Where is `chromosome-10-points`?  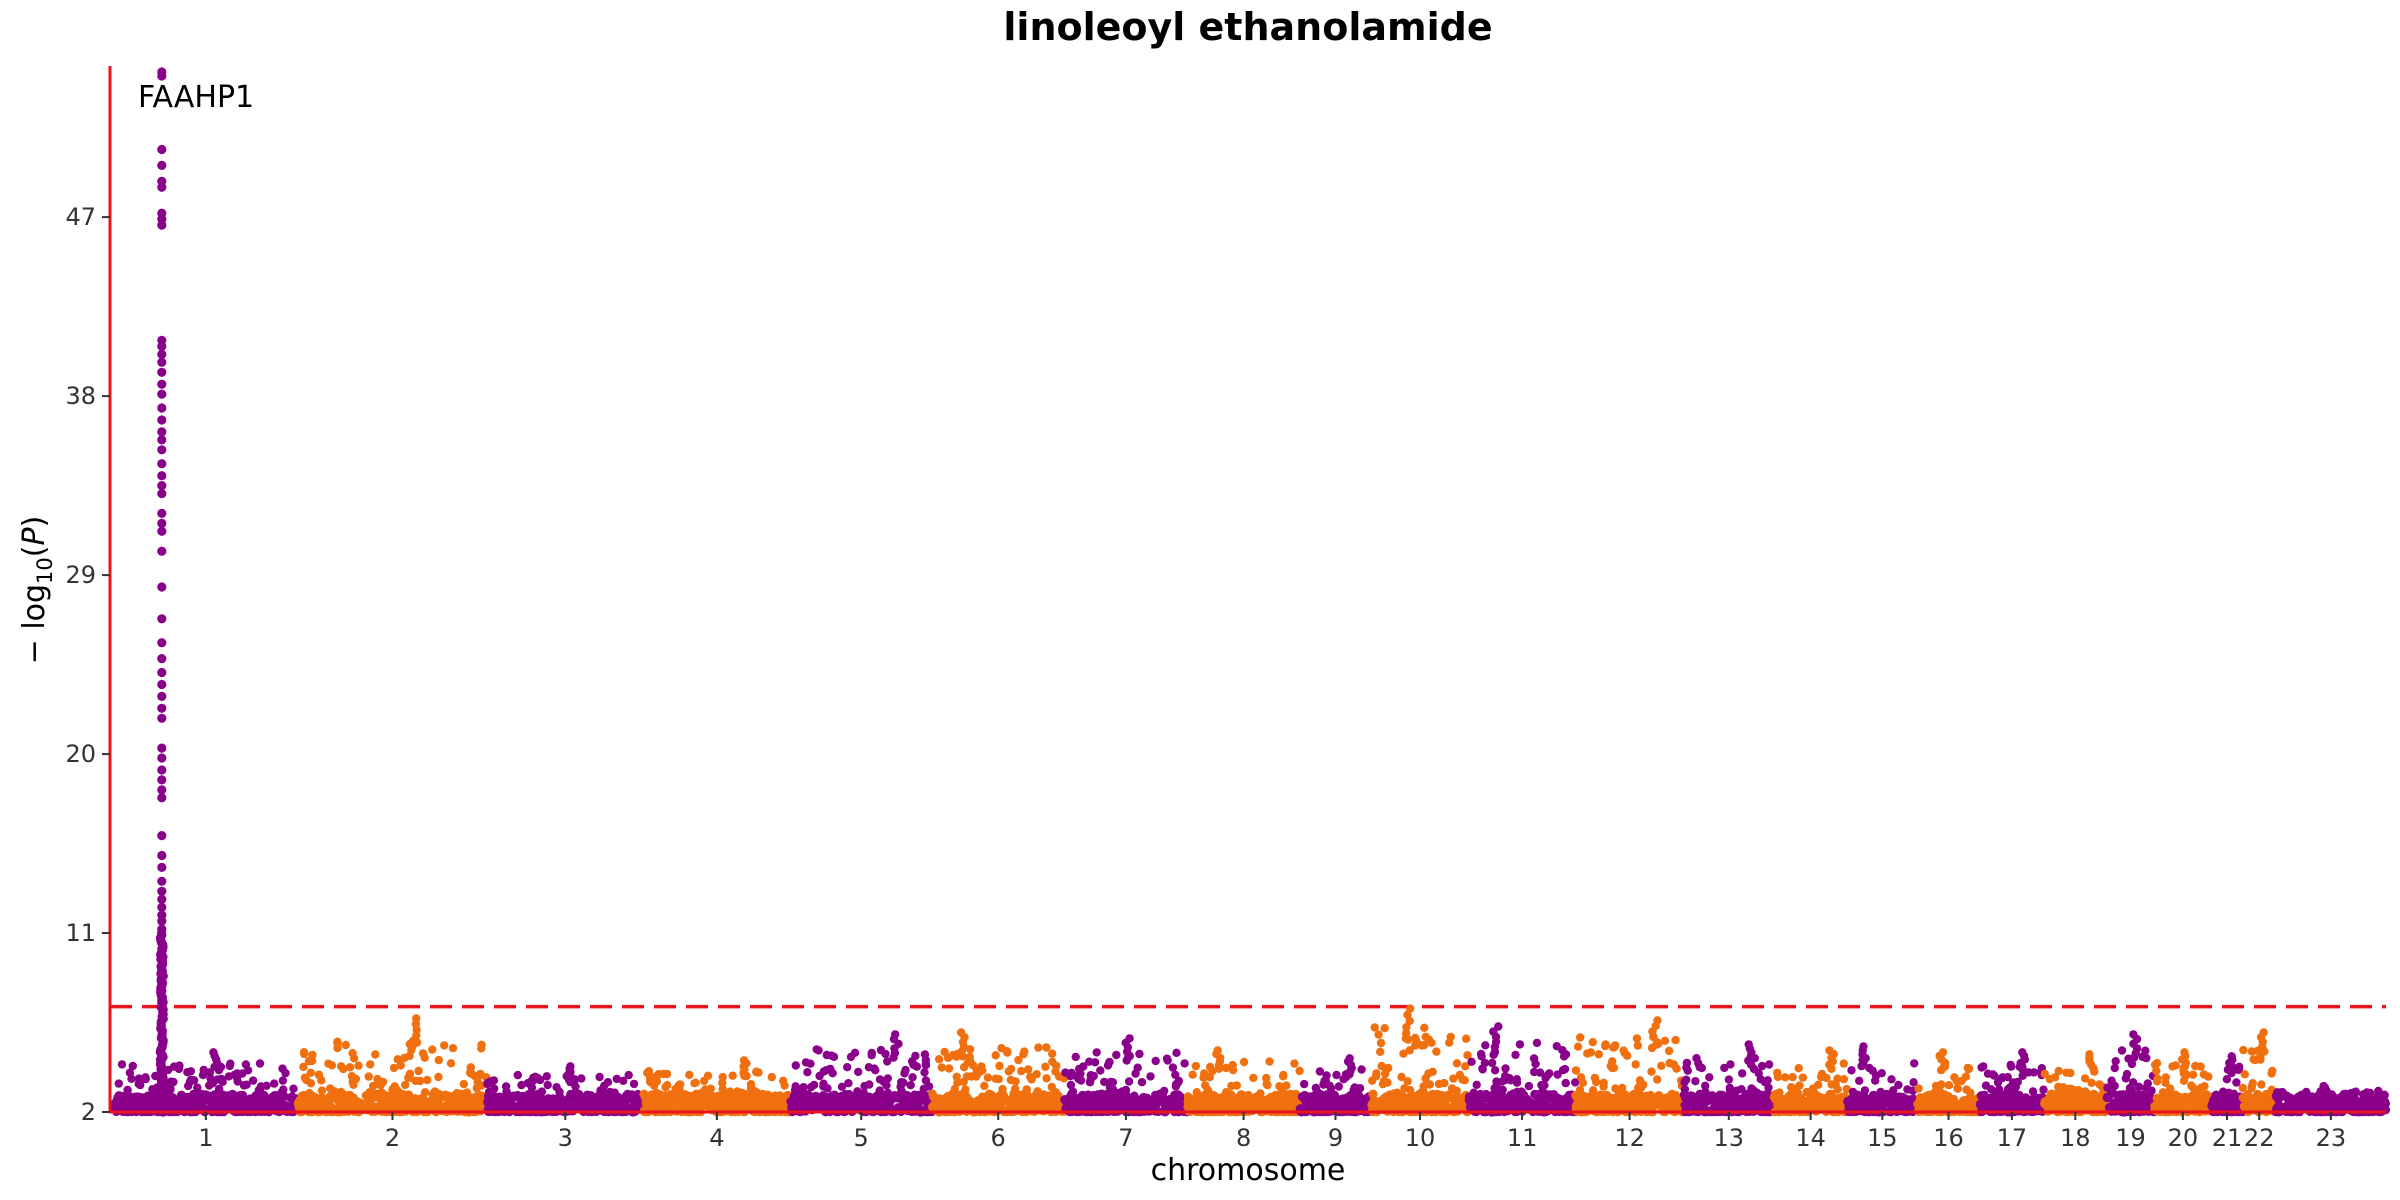
chromosome-10-points is located at coordinates (1420, 1060).